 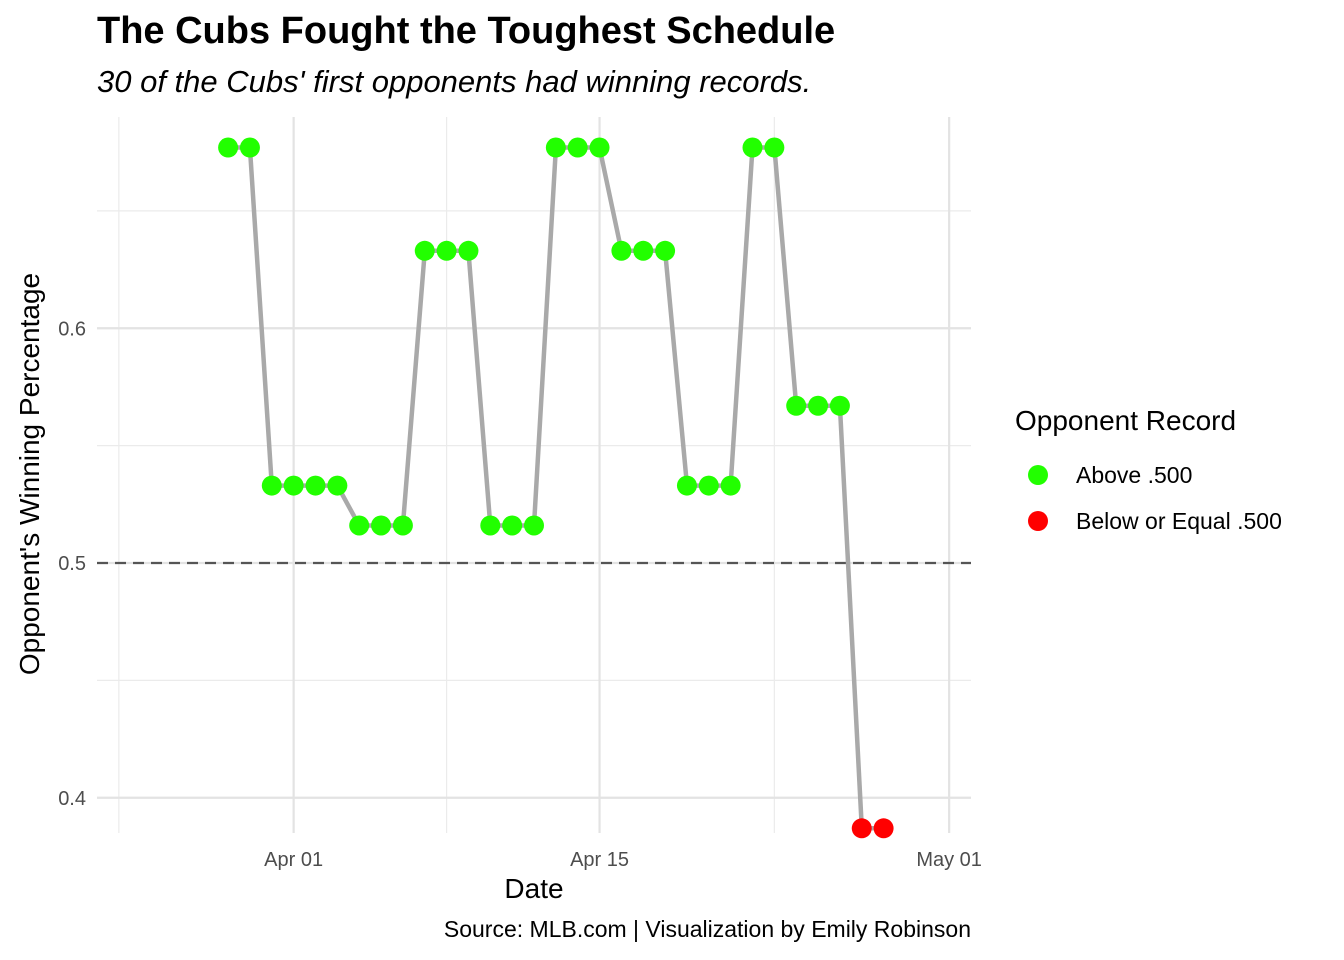 What do you see at coordinates (293, 860) in the screenshot?
I see `x-tick-label: Apr 01` at bounding box center [293, 860].